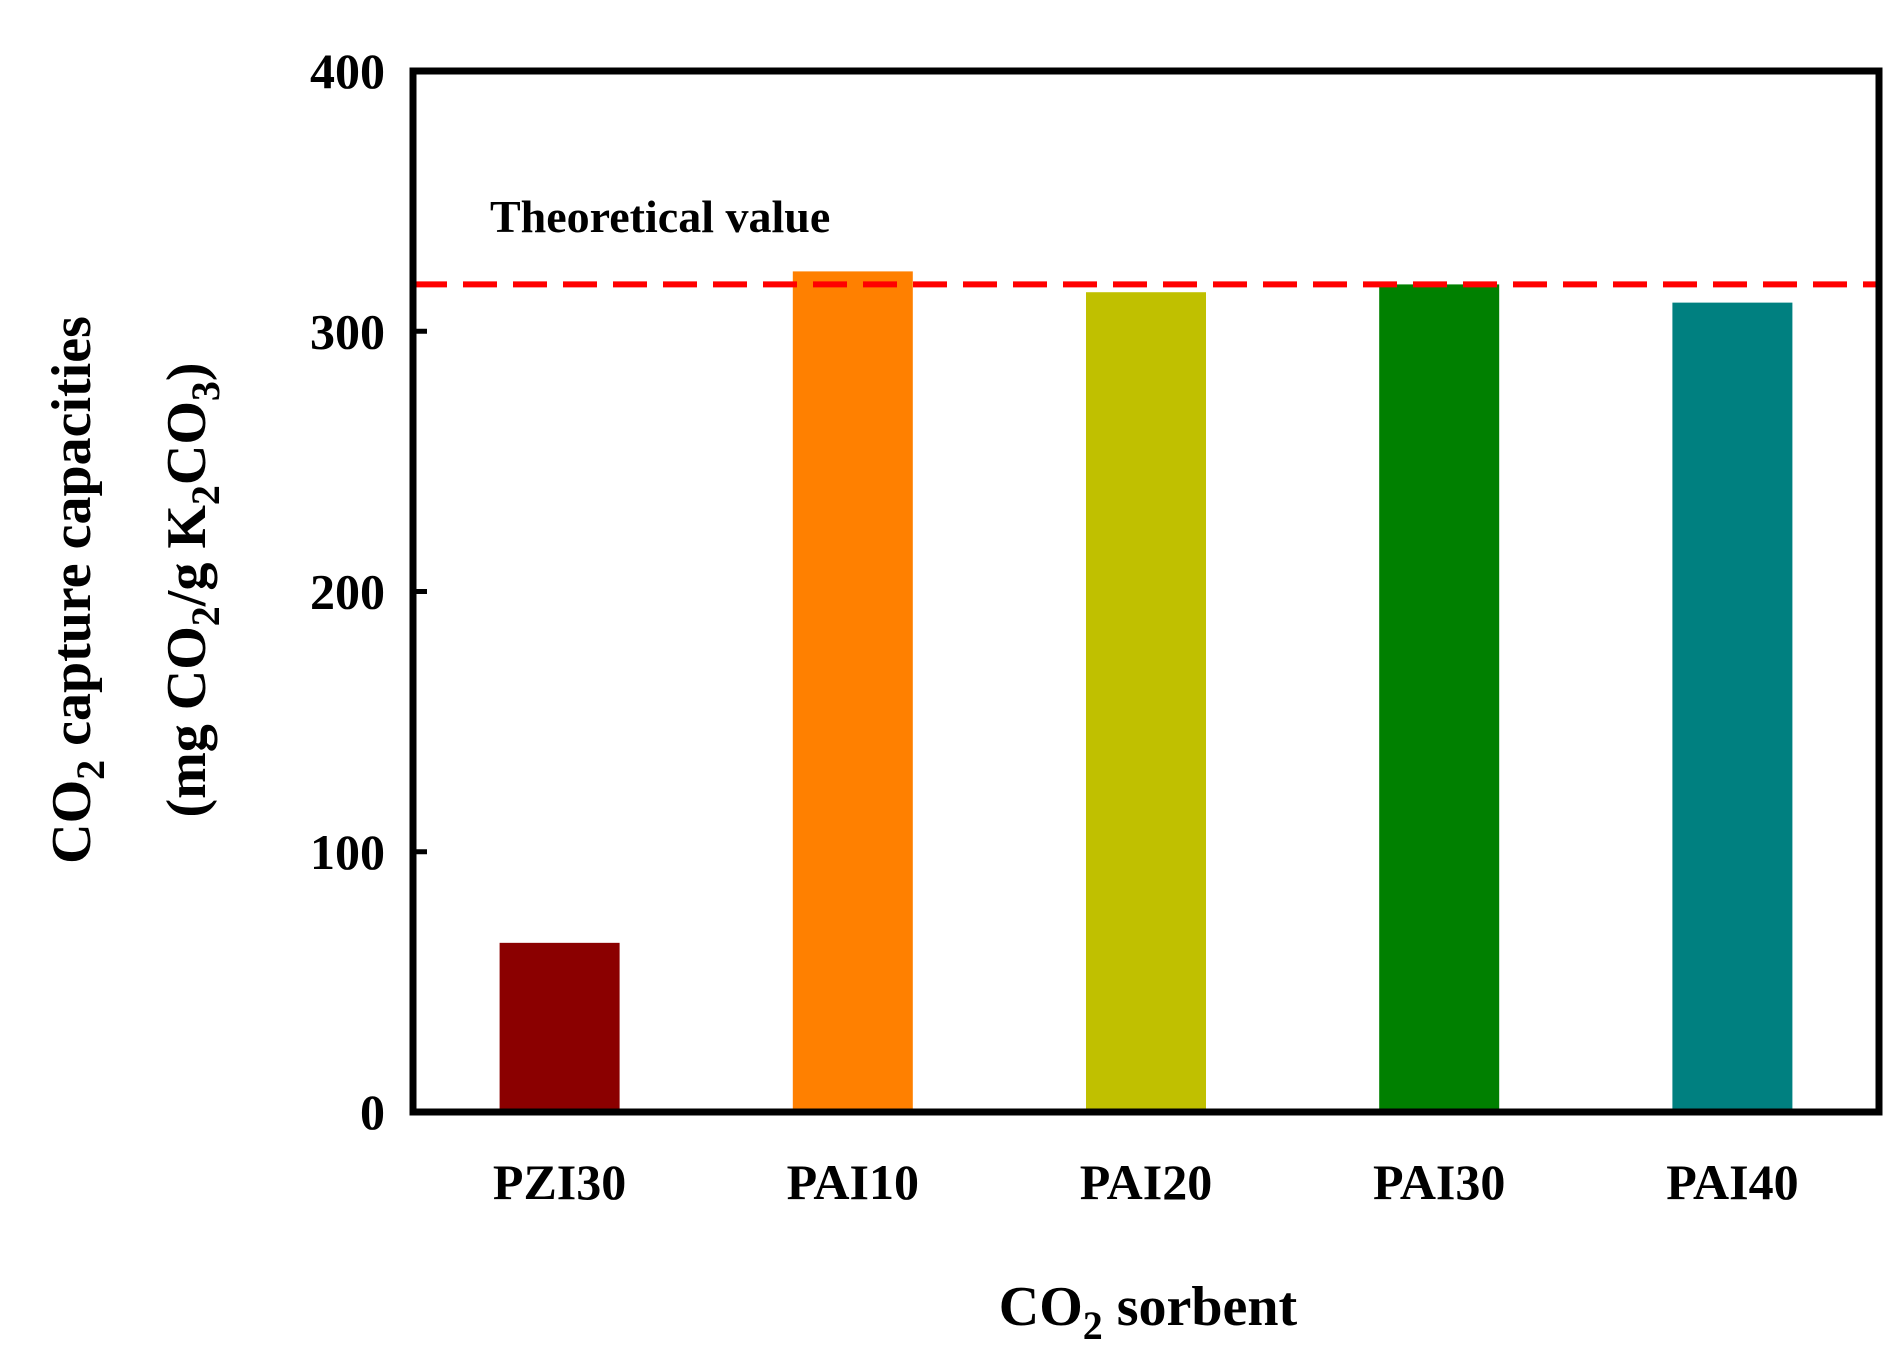 This screenshot has width=1902, height=1361. I want to click on x-tick-label: PZI30, so click(559, 1182).